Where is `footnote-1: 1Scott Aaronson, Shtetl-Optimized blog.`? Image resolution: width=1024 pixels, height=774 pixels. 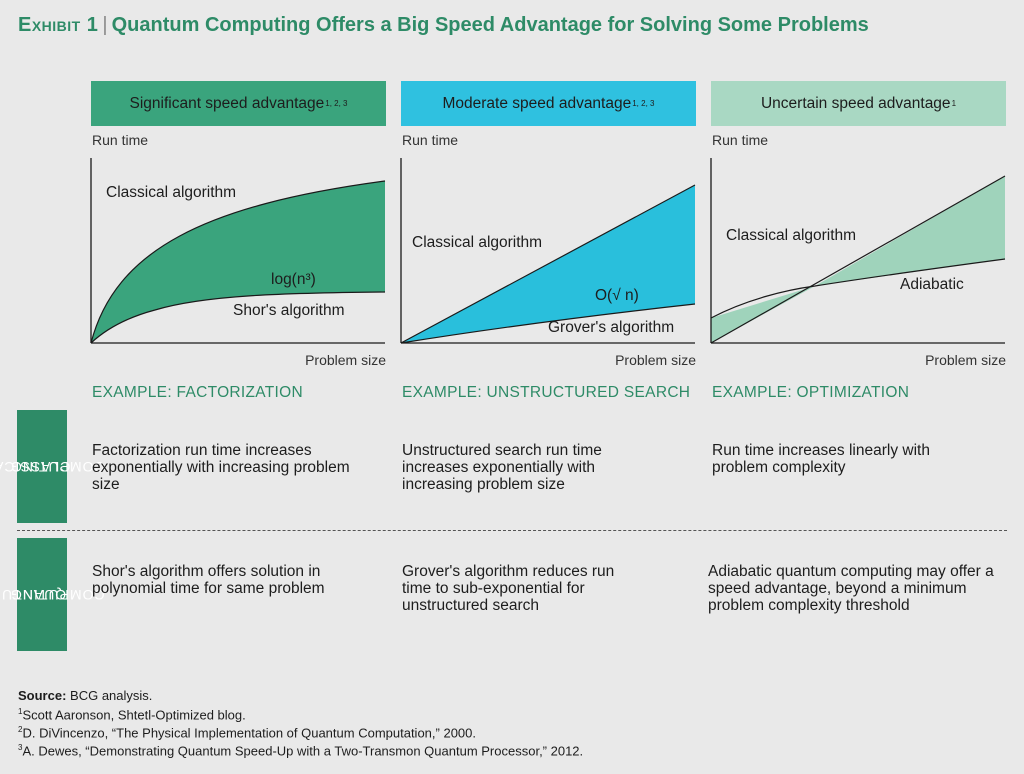
footnote-1: 1Scott Aaronson, Shtetl-Optimized blog. is located at coordinates (132, 714).